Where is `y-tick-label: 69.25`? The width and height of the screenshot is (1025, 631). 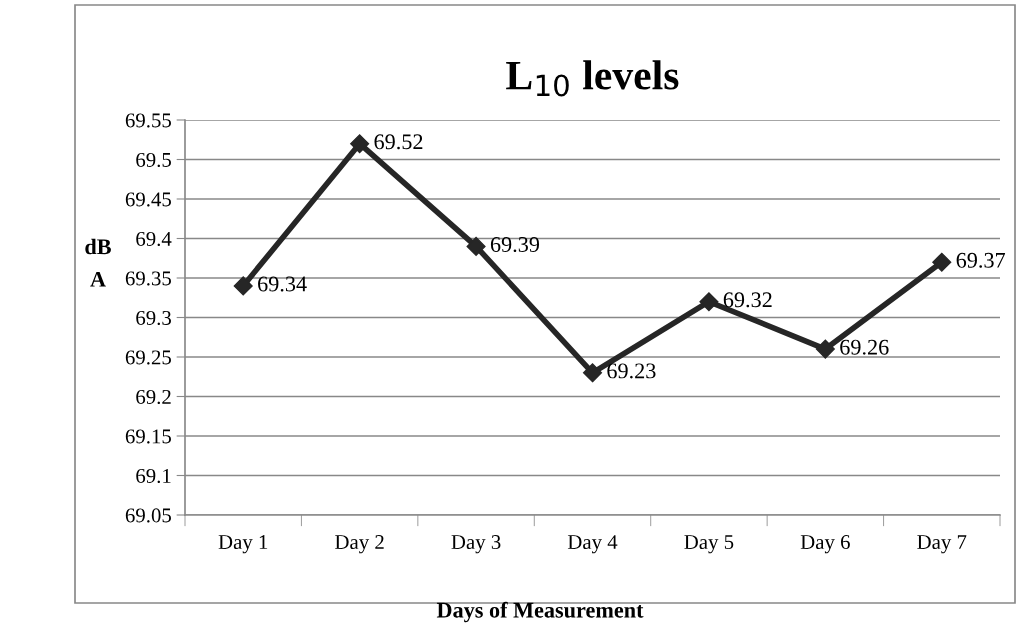
y-tick-label: 69.25 is located at coordinates (148, 357).